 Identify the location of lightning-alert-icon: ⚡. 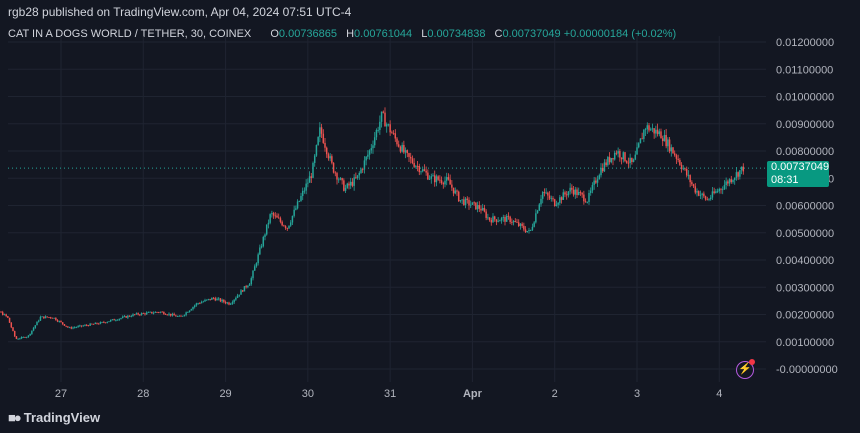
(745, 369).